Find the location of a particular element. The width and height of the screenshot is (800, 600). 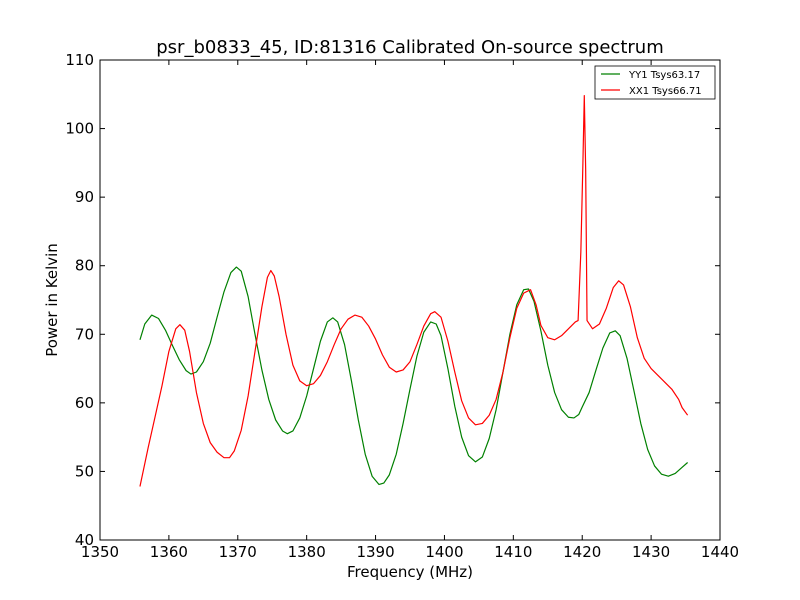

x-tick-label: 1420 is located at coordinates (582, 552).